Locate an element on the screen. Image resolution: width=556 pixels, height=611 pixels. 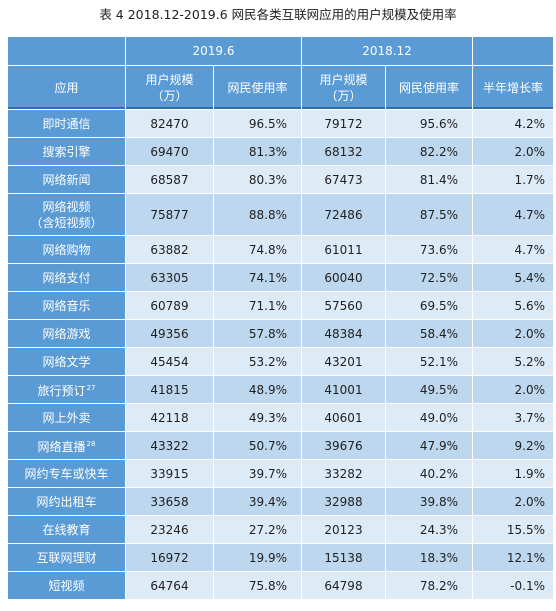
table-row: 即时通信 82470 96.5% 79172 95.6% 4.2% is located at coordinates (280, 123).